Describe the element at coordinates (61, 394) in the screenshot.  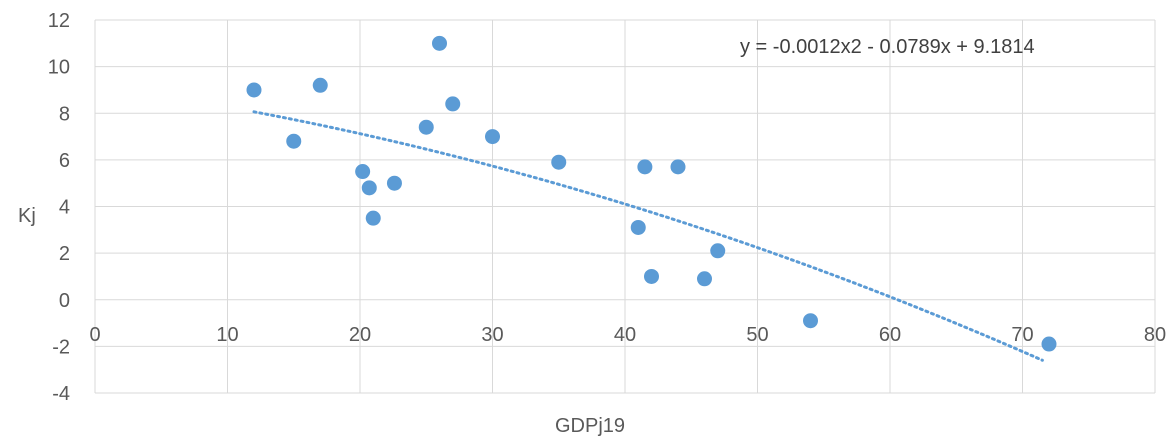
I see `y-tick-label: -4` at that location.